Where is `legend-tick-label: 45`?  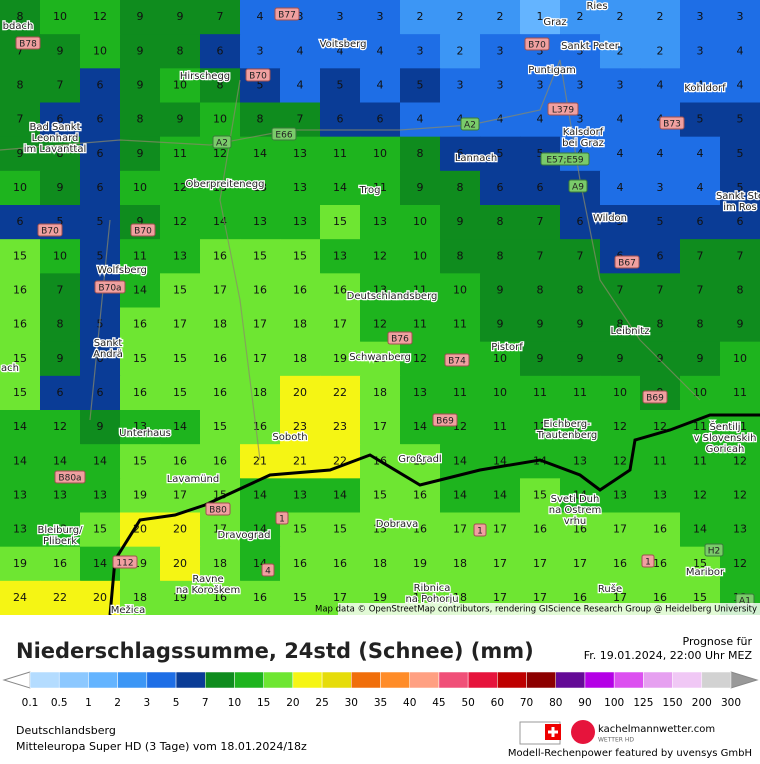 legend-tick-label: 45 is located at coordinates (438, 703).